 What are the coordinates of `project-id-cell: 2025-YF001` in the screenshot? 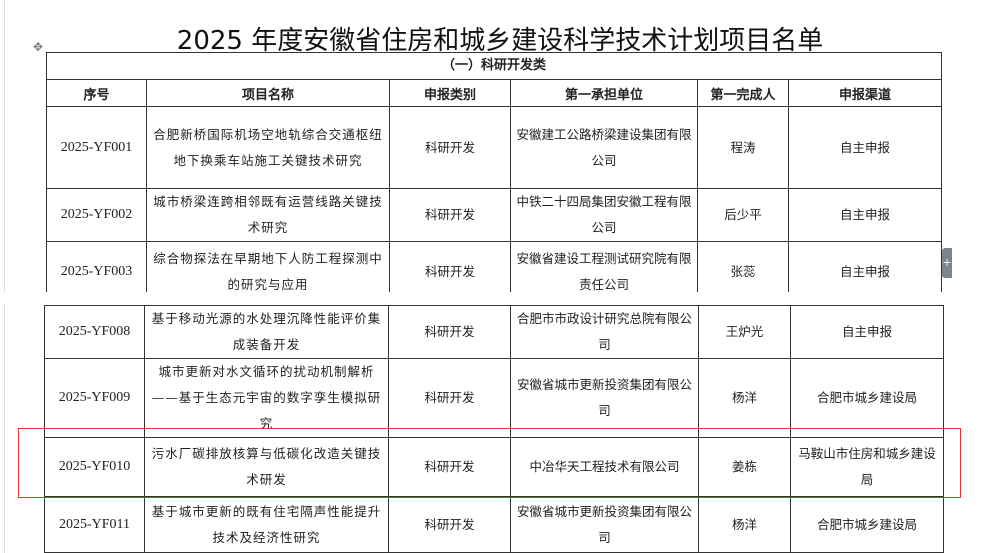 It's located at (96, 147).